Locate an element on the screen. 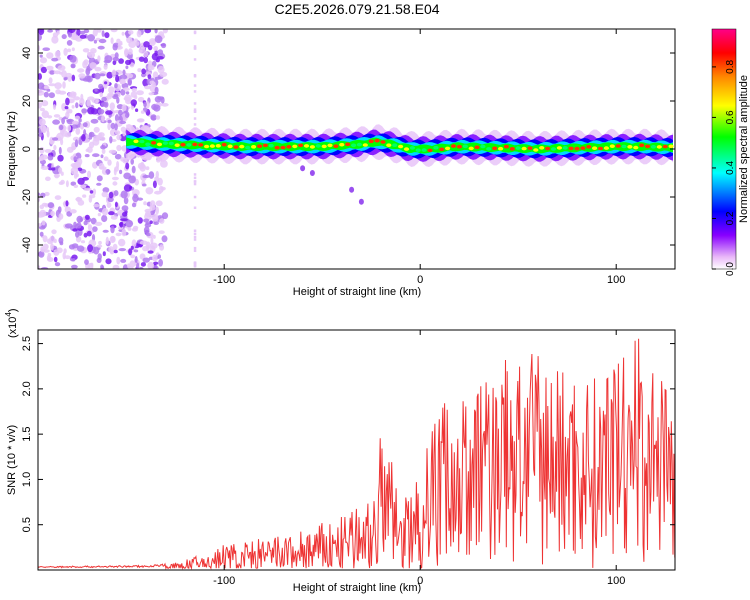  figure-title: C2E5.2026.079.21.58.E04 is located at coordinates (356, 9).